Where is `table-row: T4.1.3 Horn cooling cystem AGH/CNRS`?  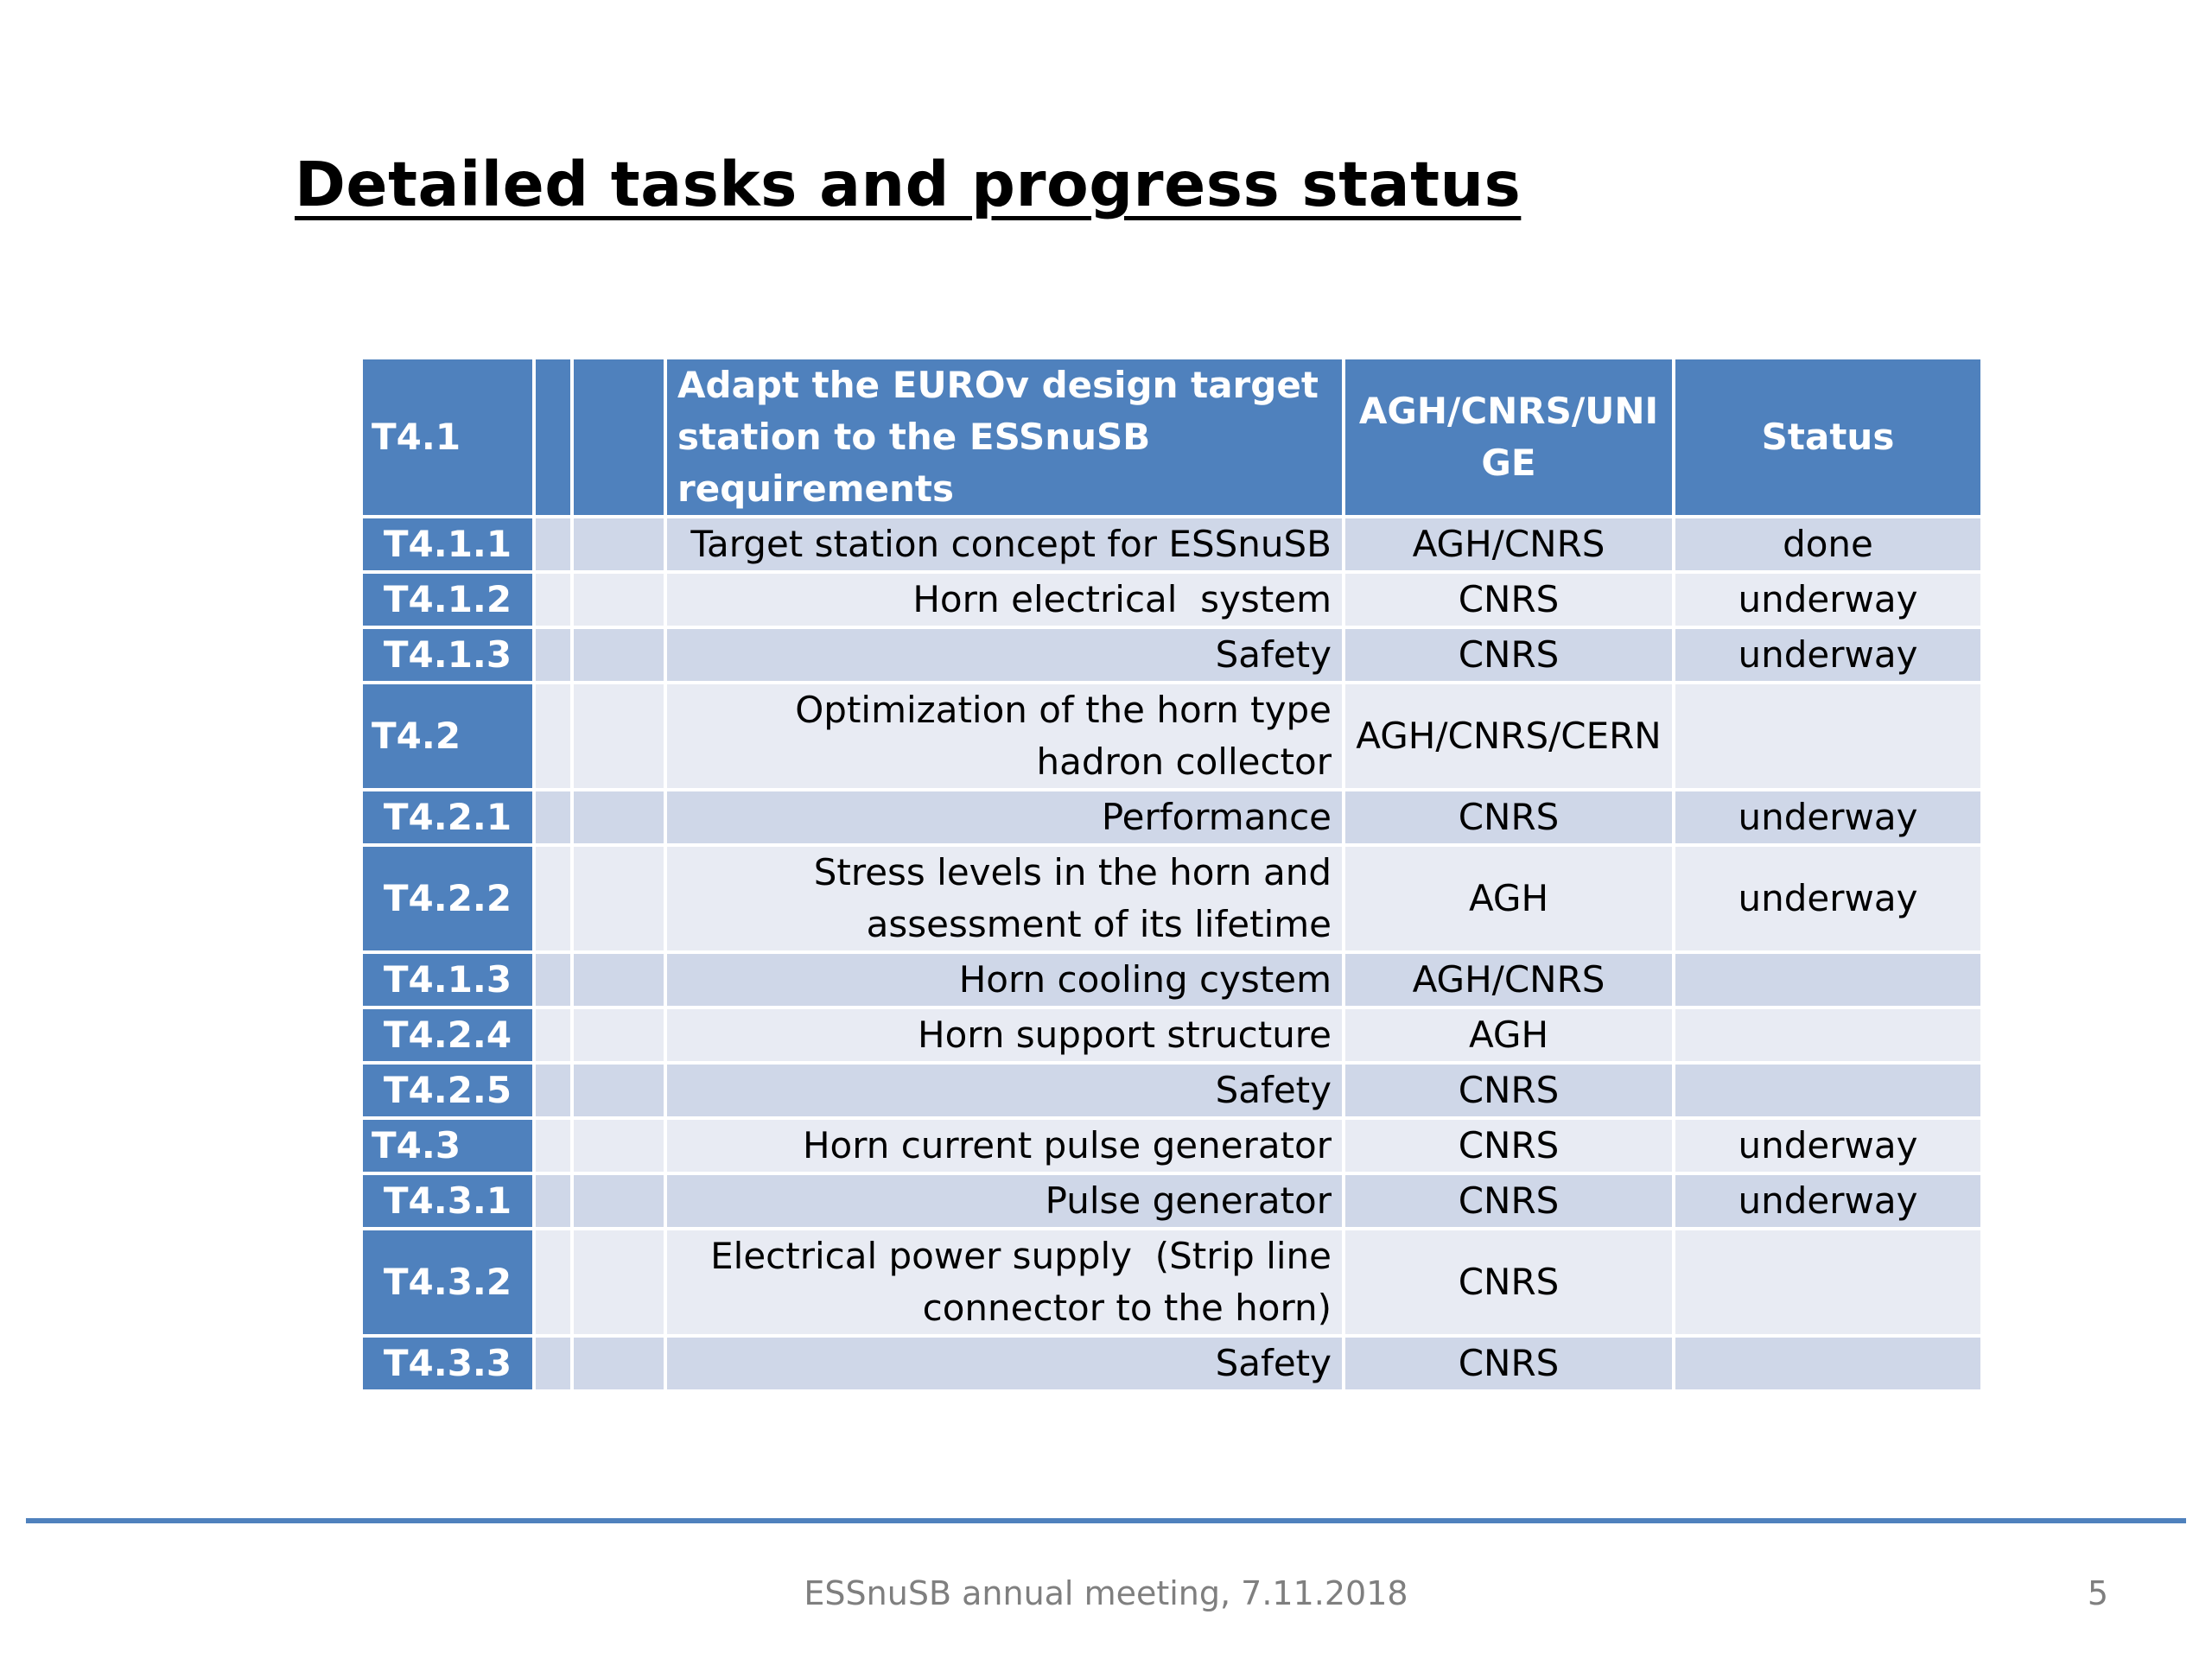 table-row: T4.1.3 Horn cooling cystem AGH/CNRS is located at coordinates (1171, 979).